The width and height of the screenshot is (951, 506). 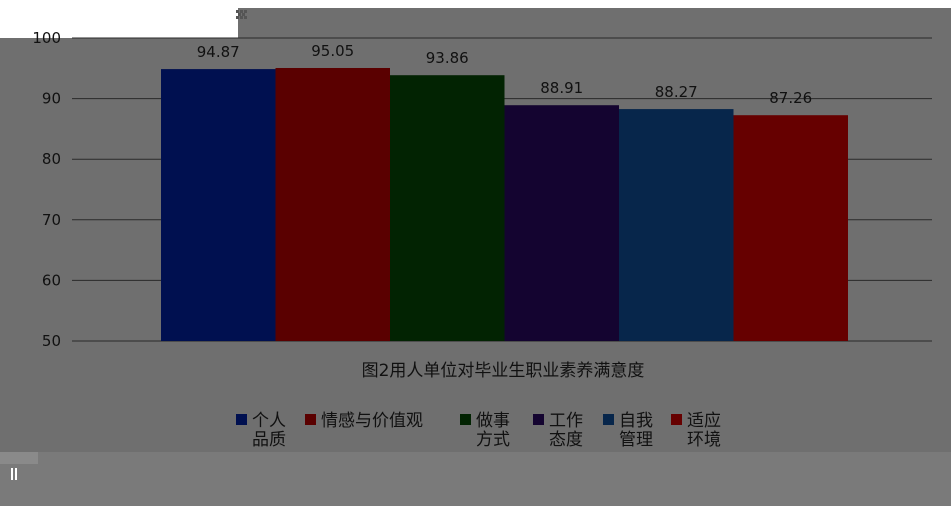 What do you see at coordinates (51, 220) in the screenshot?
I see `y-tick-label: 70` at bounding box center [51, 220].